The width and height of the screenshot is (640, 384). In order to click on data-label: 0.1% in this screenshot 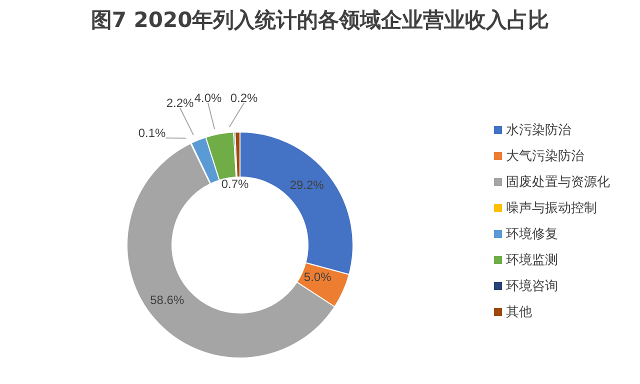, I will do `click(152, 133)`.